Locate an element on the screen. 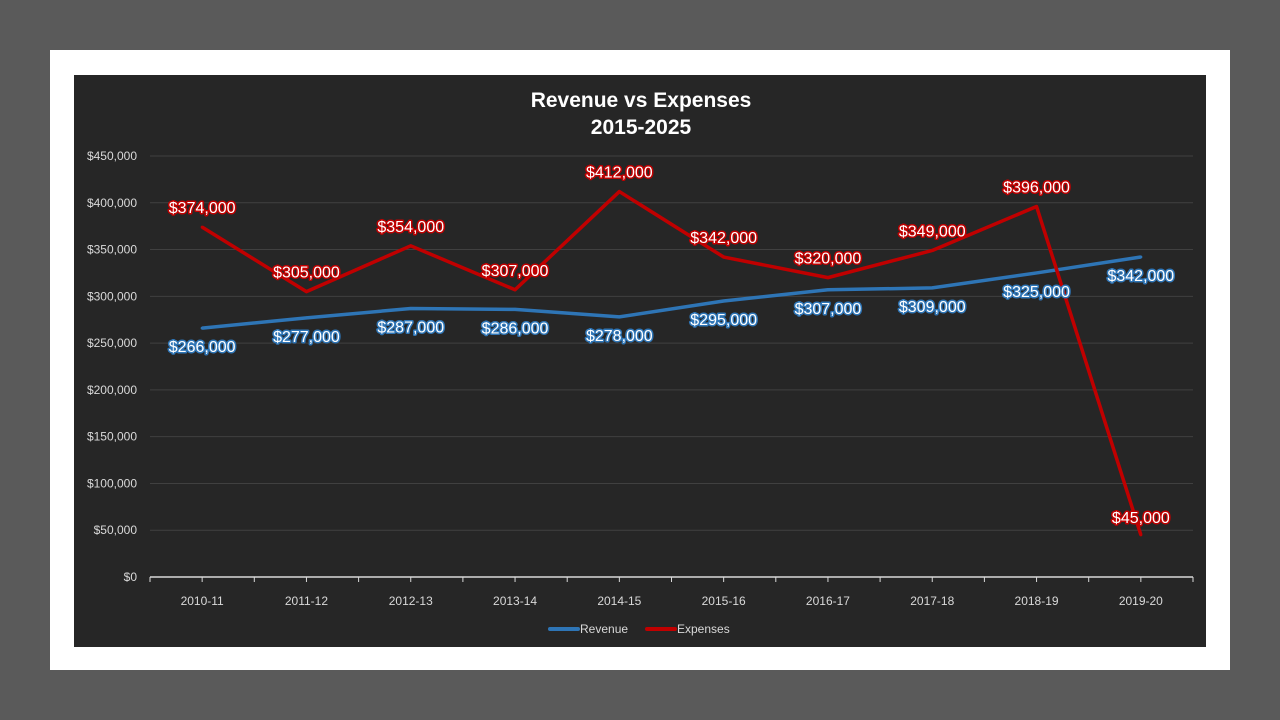 Image resolution: width=1280 pixels, height=720 pixels. y-tick-label: $50,000 is located at coordinates (116, 530).